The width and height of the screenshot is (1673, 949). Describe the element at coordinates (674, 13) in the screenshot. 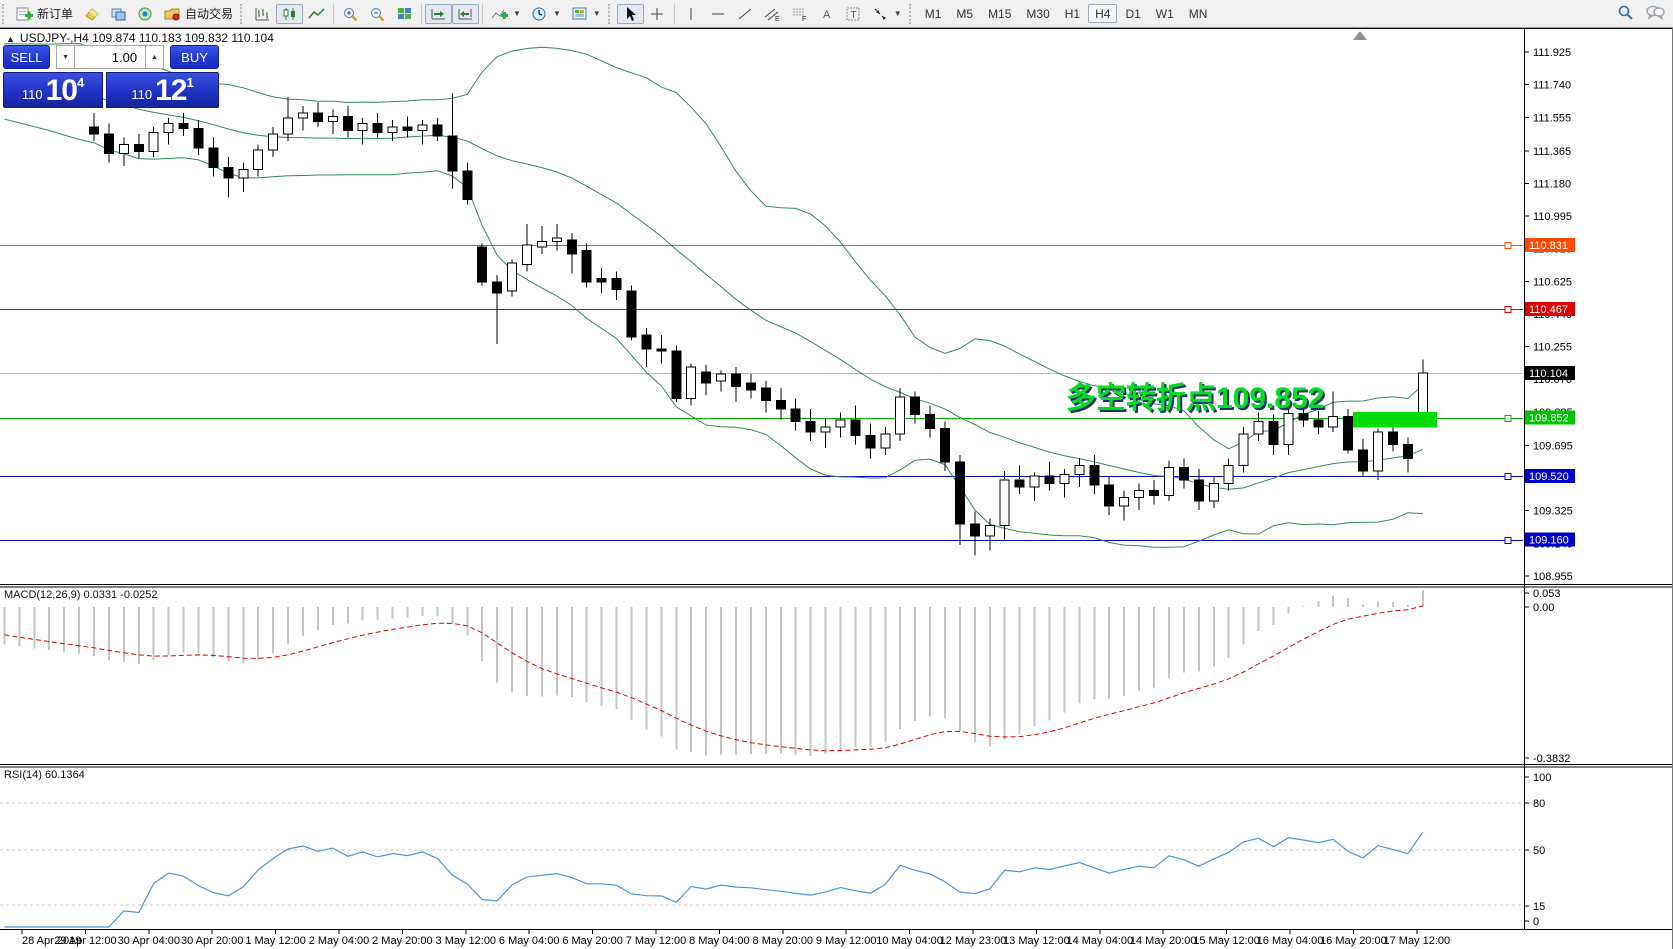

I see `toolbar-separator` at that location.